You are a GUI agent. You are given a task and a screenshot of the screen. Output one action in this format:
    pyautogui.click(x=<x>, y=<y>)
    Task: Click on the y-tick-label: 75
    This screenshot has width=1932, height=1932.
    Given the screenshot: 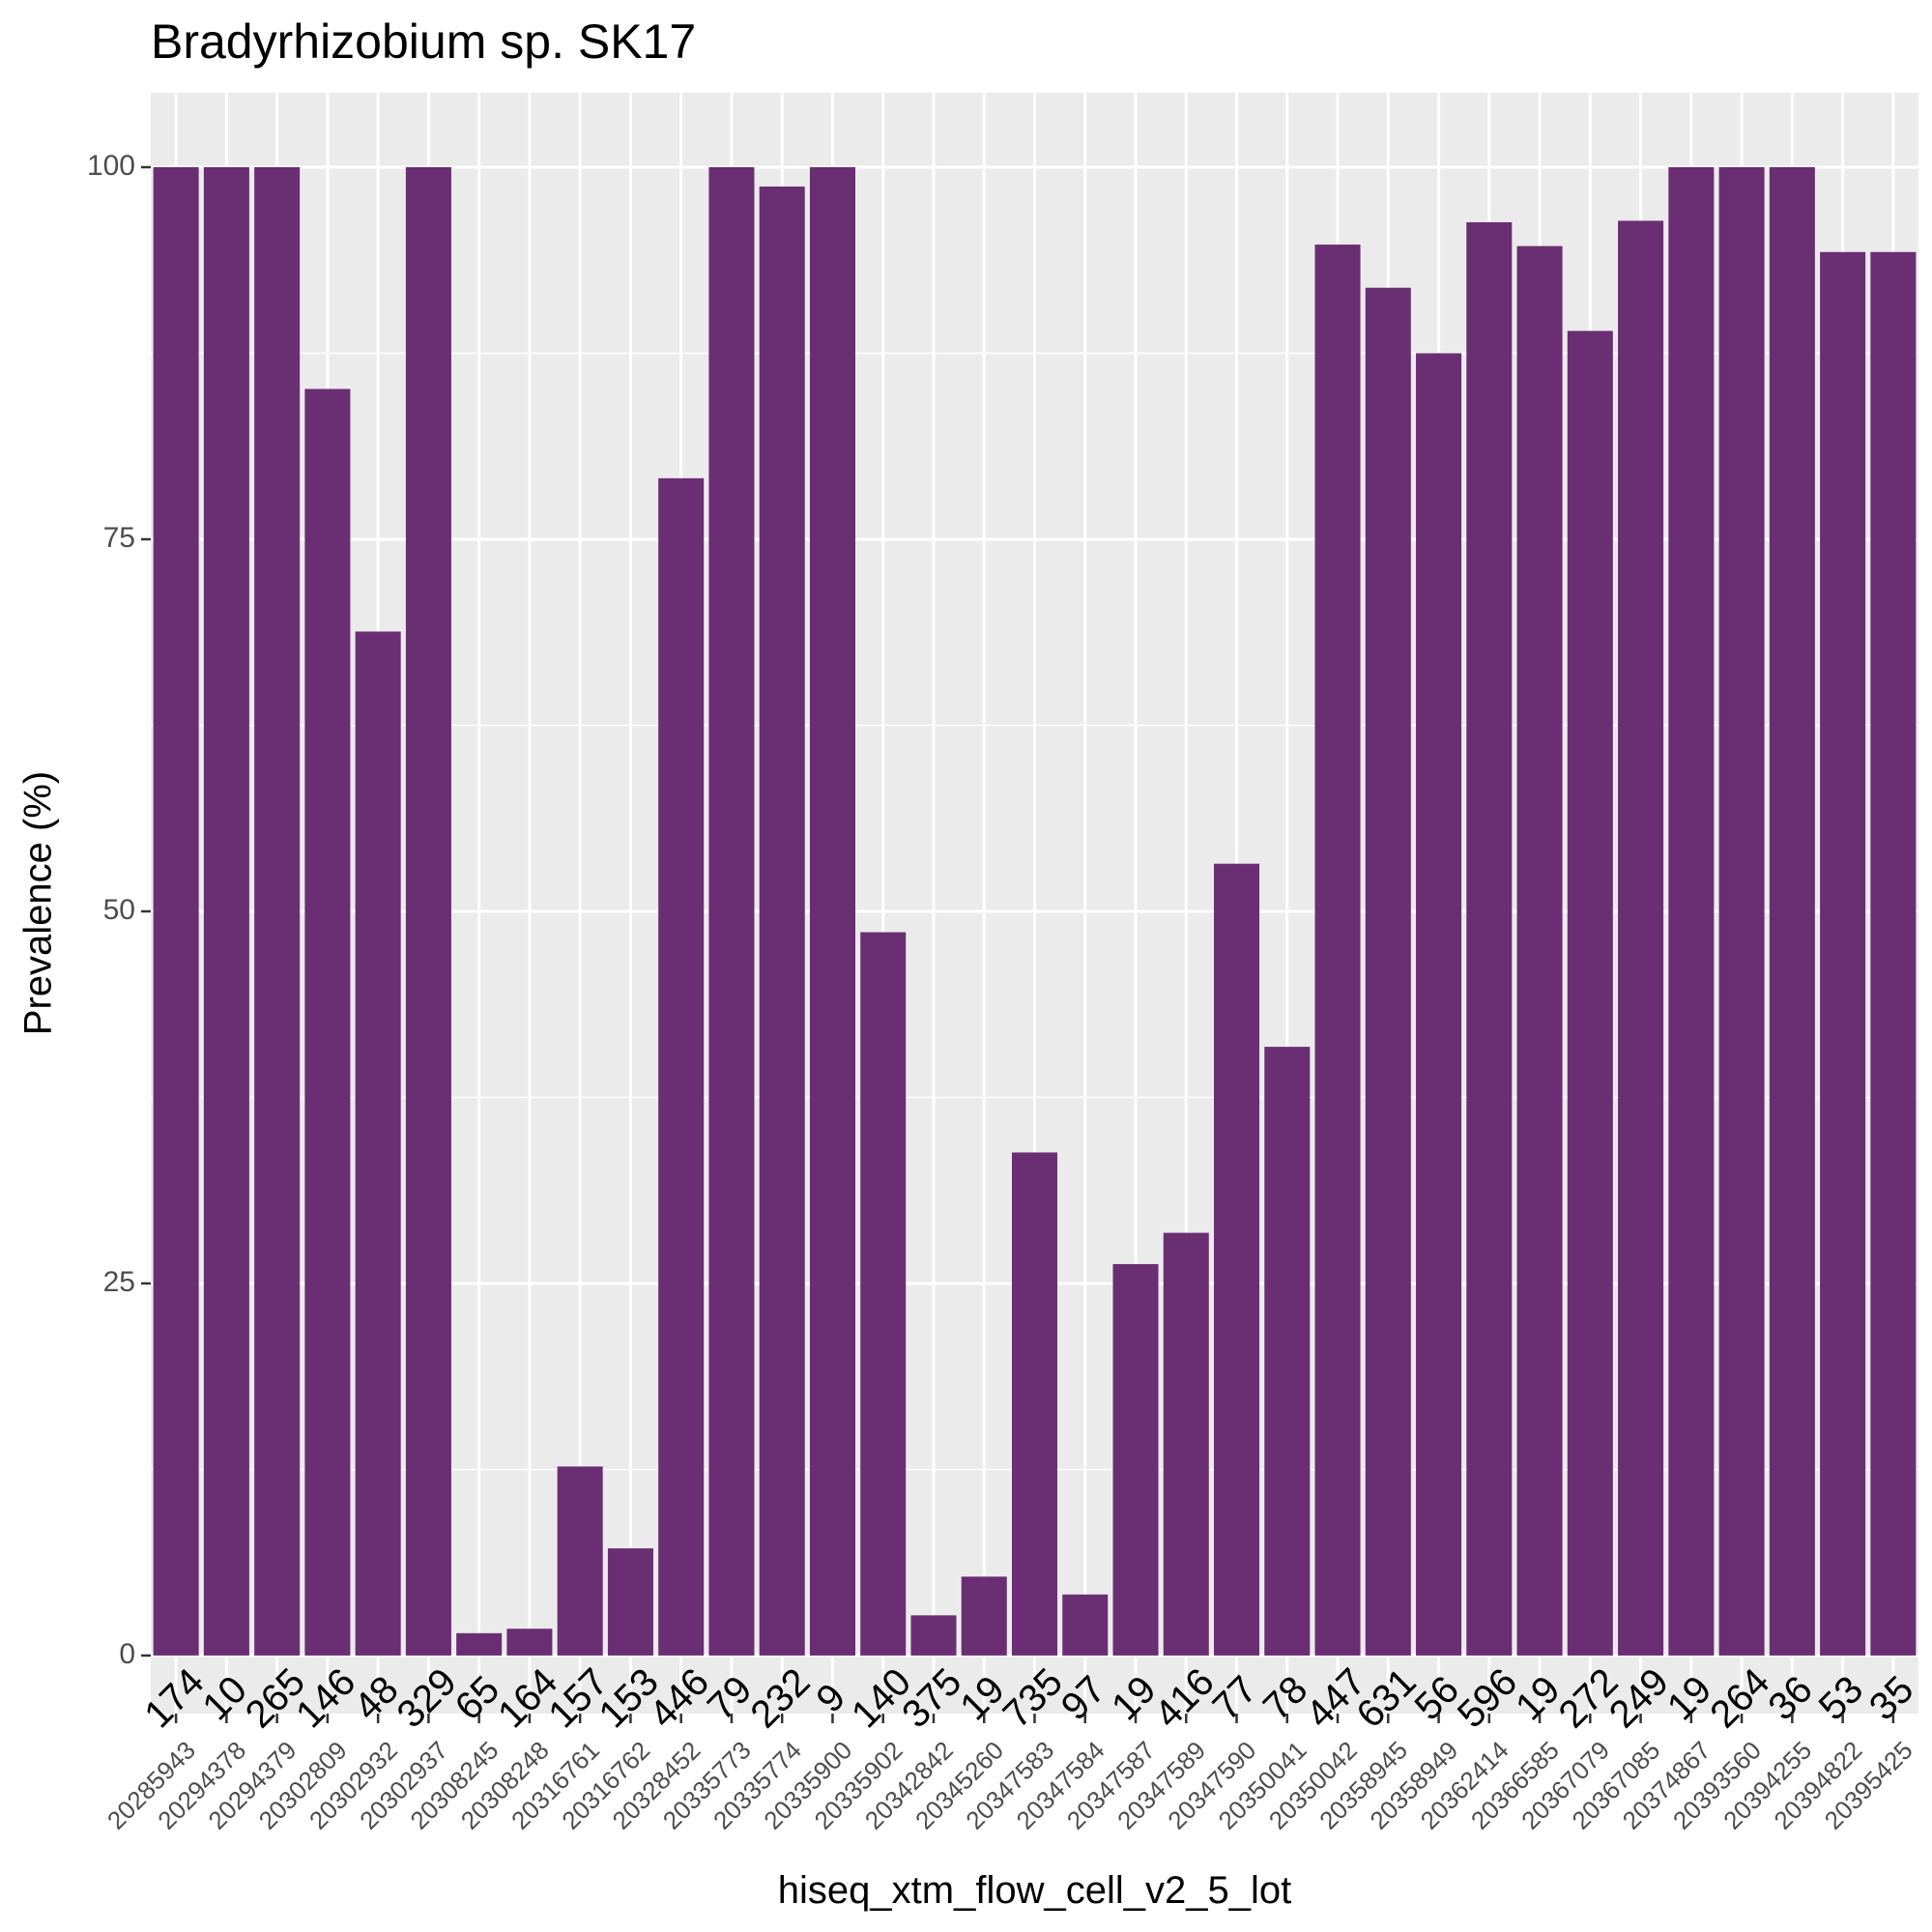 What is the action you would take?
    pyautogui.click(x=119, y=538)
    